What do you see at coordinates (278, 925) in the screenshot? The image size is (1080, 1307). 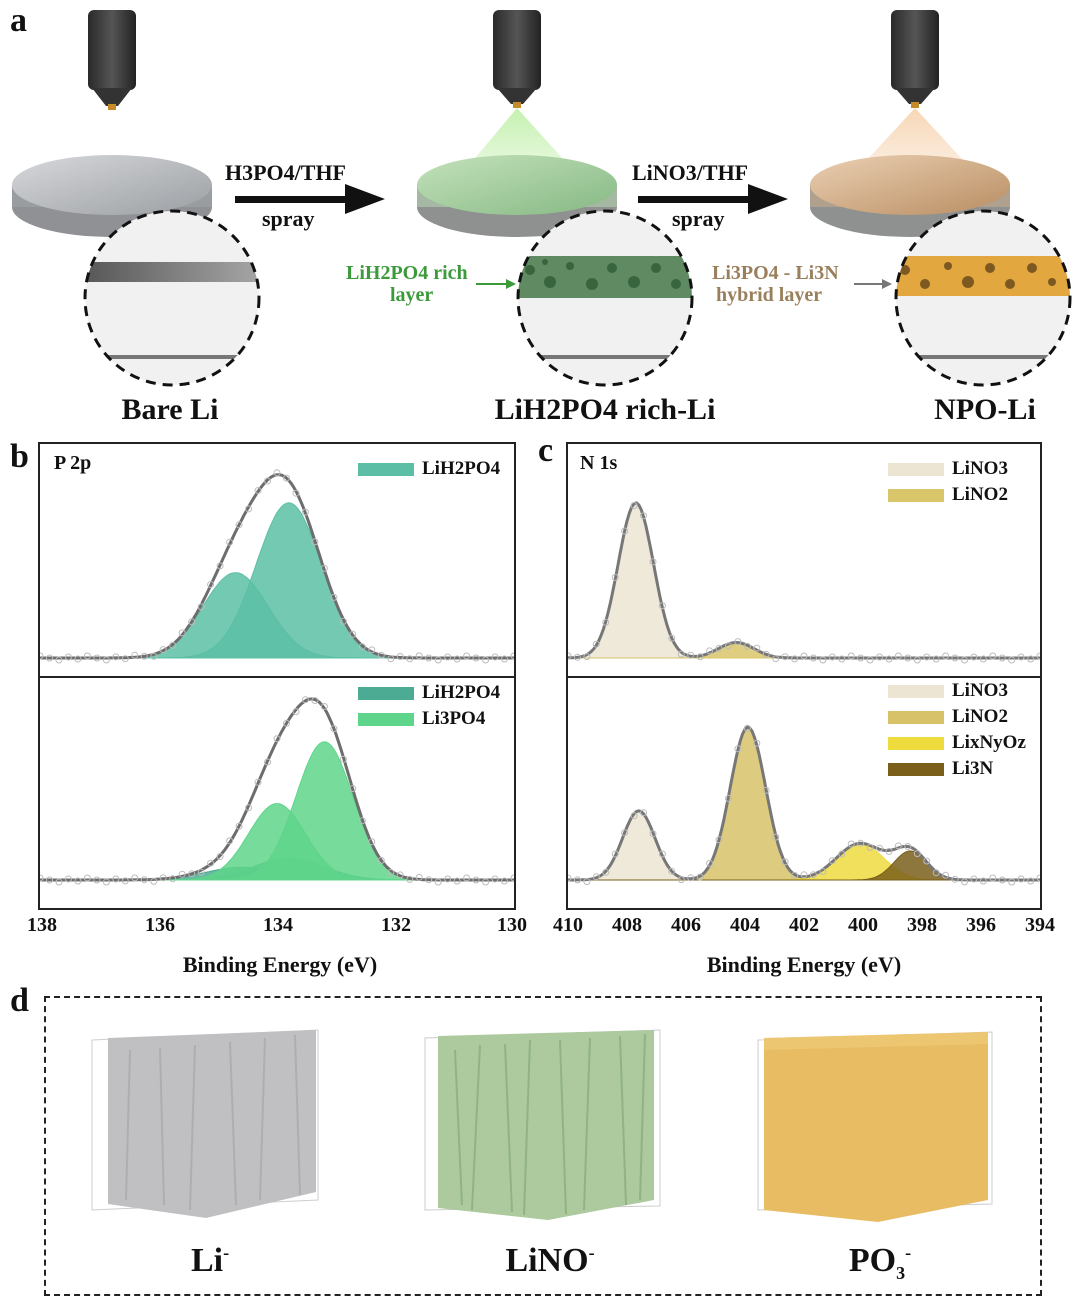 I see `b-xtick-2: 134` at bounding box center [278, 925].